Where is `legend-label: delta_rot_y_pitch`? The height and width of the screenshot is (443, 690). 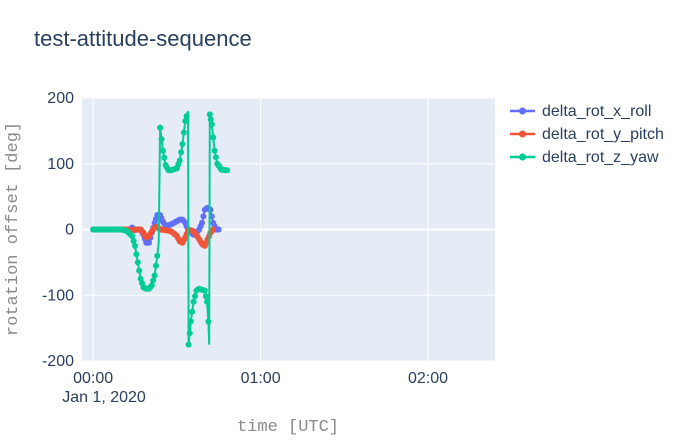
legend-label: delta_rot_y_pitch is located at coordinates (603, 134).